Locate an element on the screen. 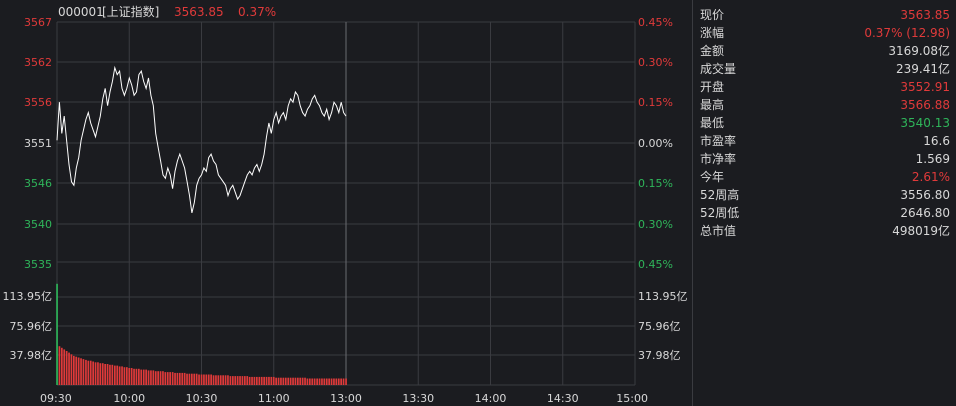  time-axis-label: 15:00 is located at coordinates (632, 398).